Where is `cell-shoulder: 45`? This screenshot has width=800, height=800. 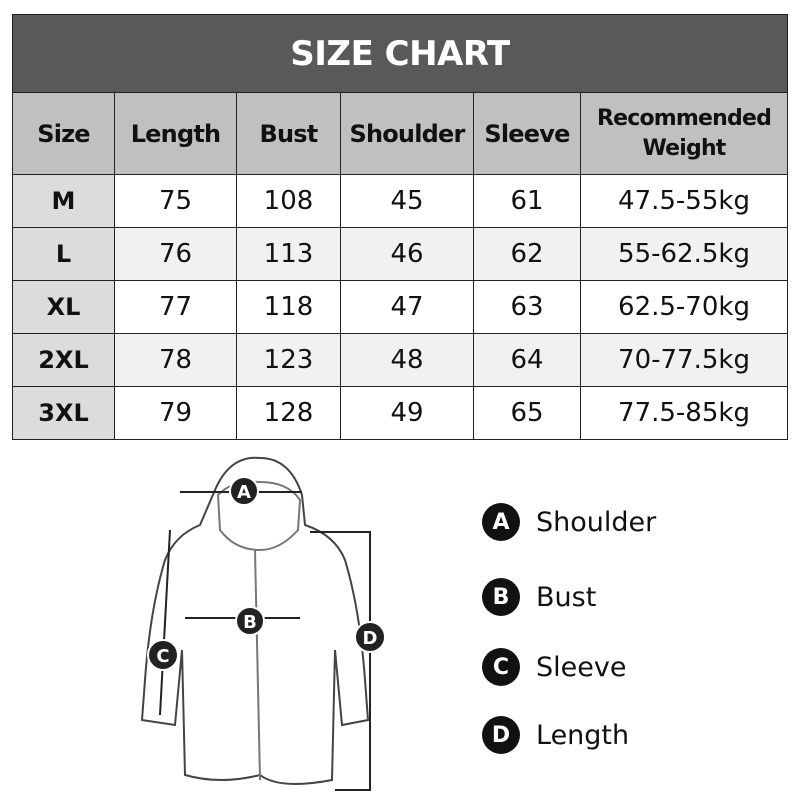
cell-shoulder: 45 is located at coordinates (407, 201).